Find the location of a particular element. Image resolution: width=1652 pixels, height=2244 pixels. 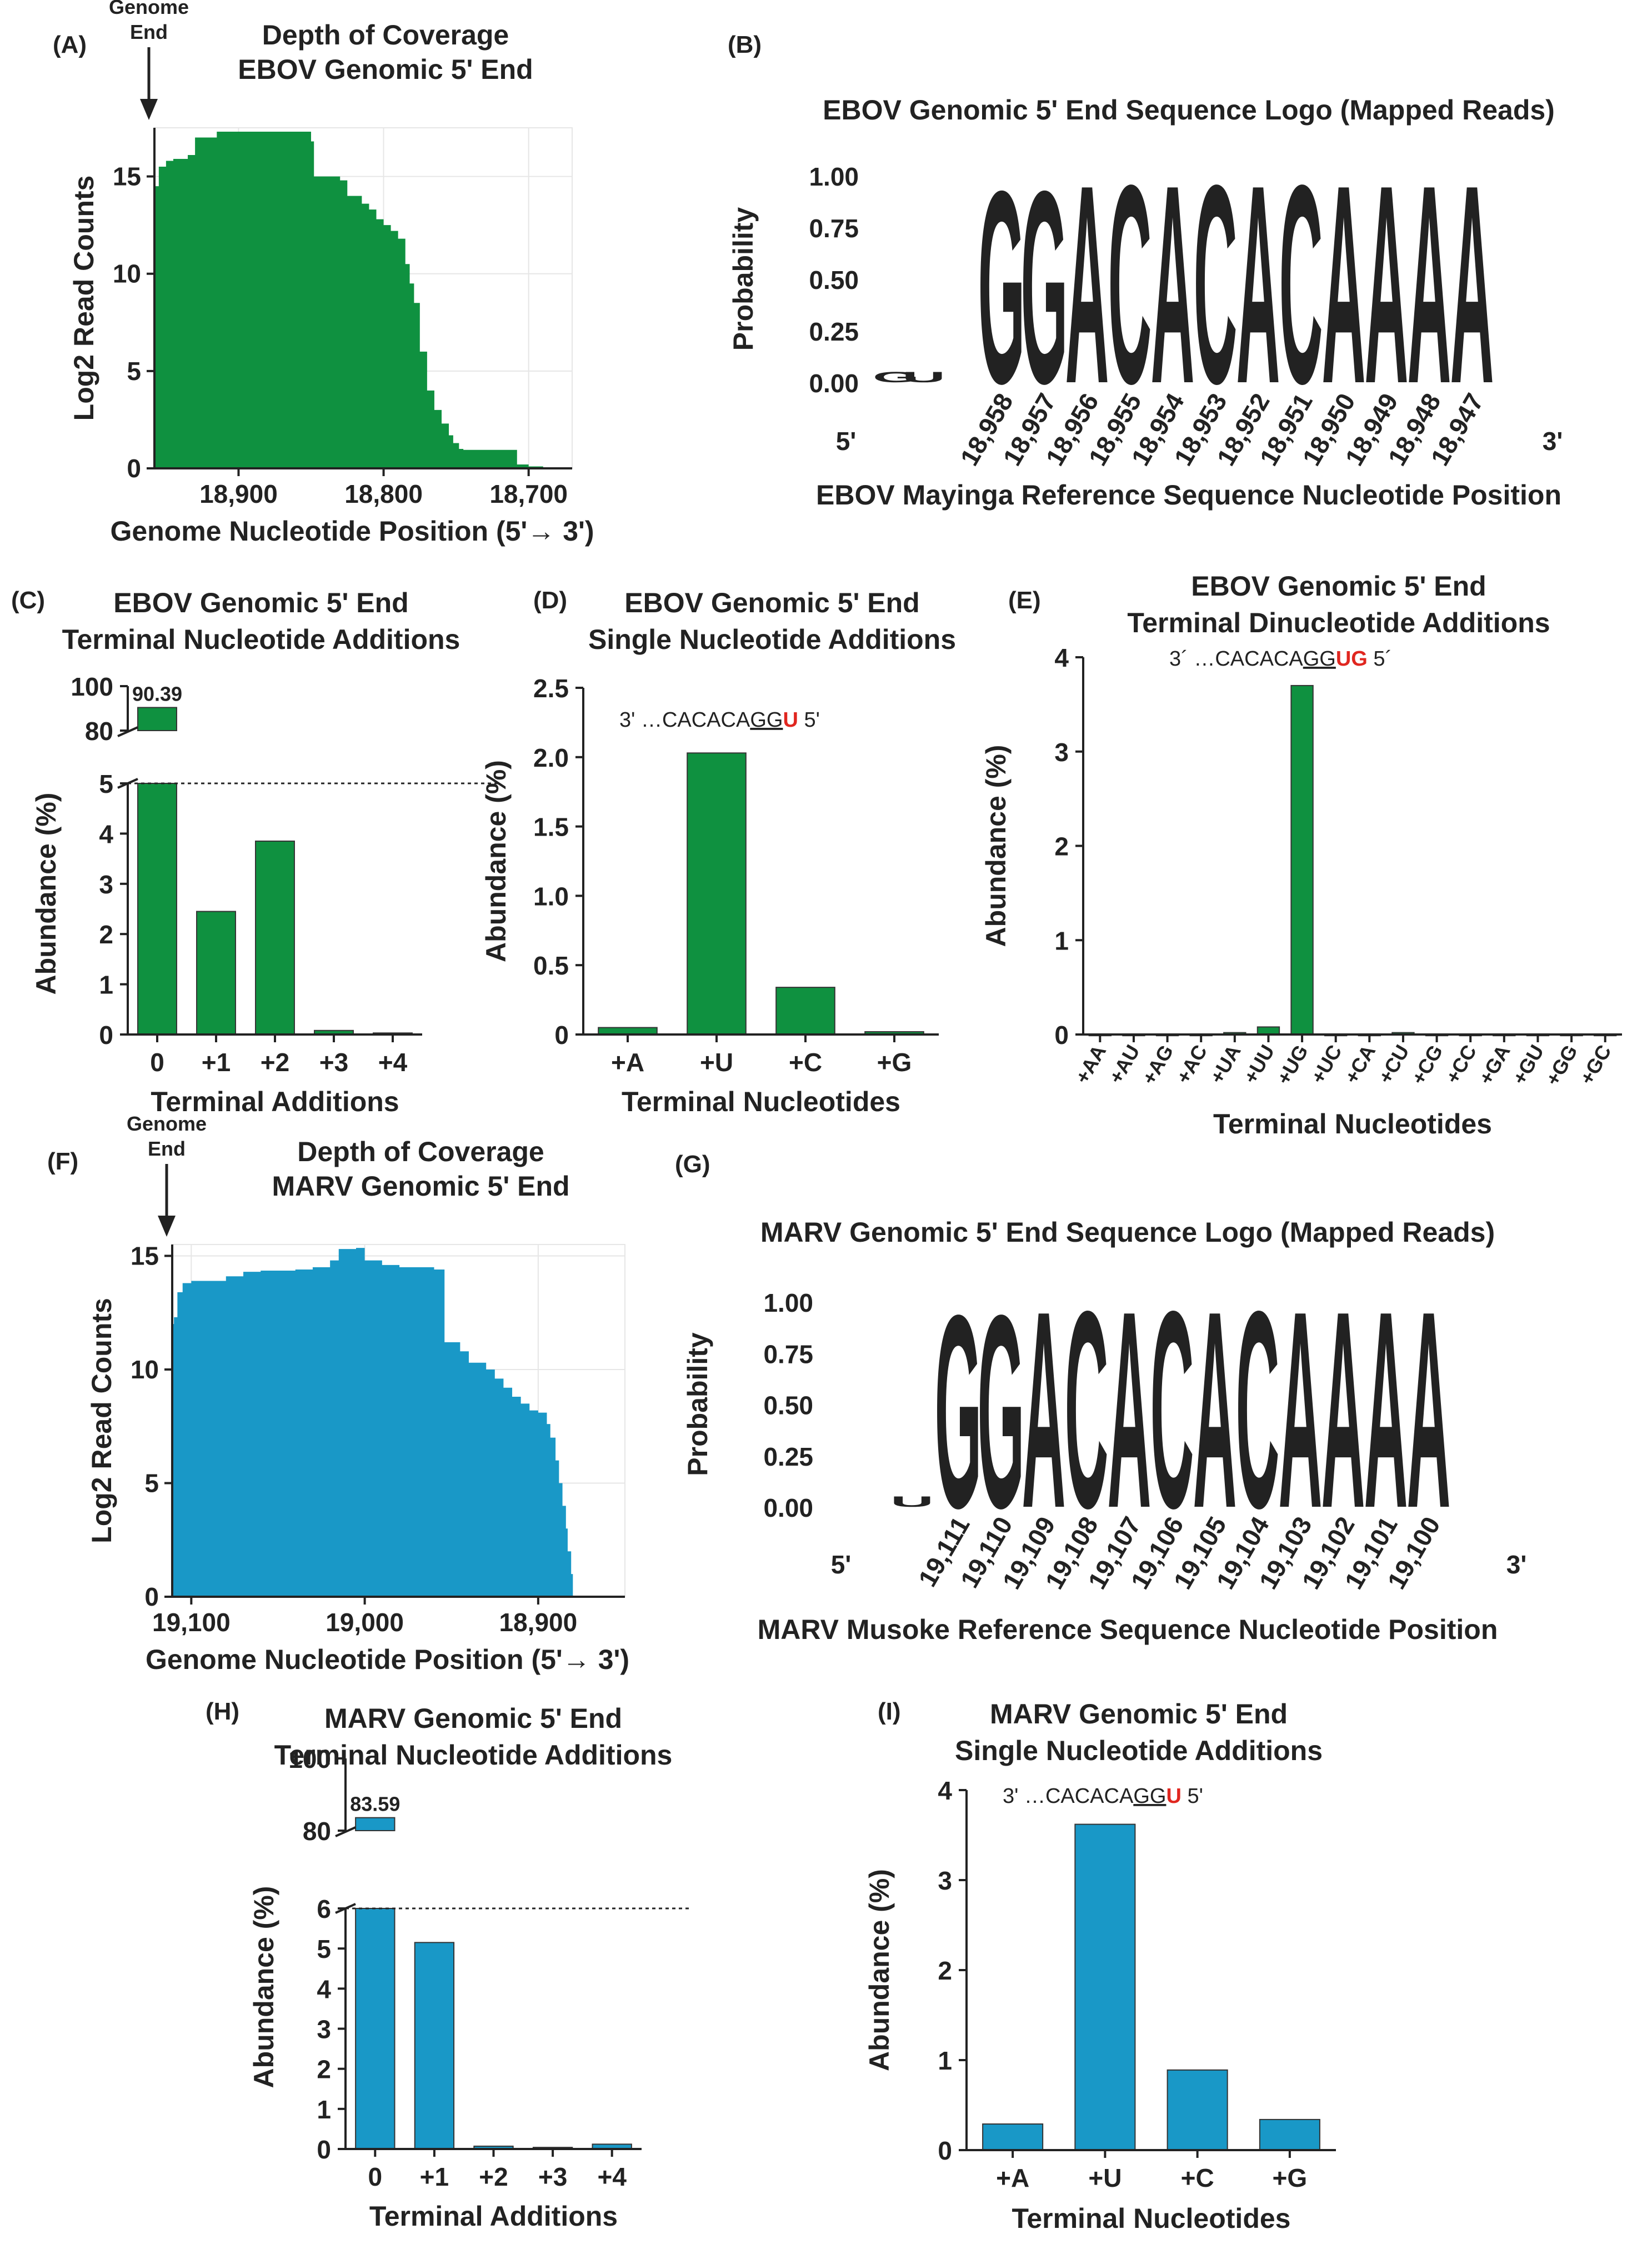

chart-d-xtick-label: +G is located at coordinates (894, 1062).